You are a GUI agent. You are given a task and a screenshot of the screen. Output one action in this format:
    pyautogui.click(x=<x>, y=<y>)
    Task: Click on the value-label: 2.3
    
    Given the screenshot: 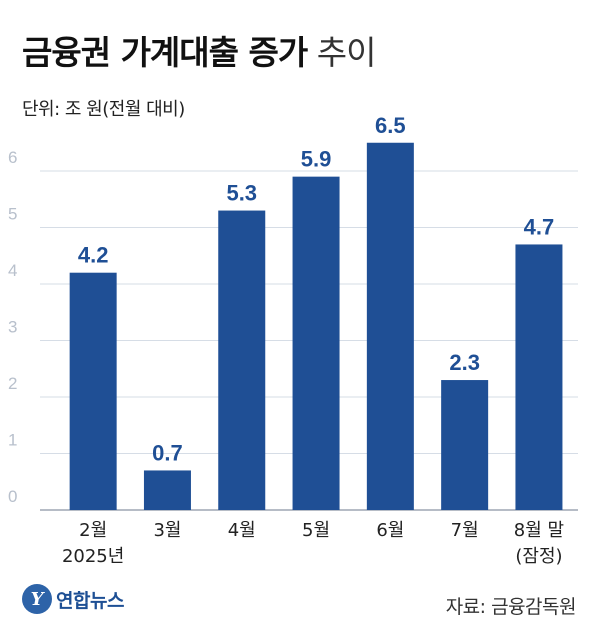 What is the action you would take?
    pyautogui.click(x=464, y=362)
    